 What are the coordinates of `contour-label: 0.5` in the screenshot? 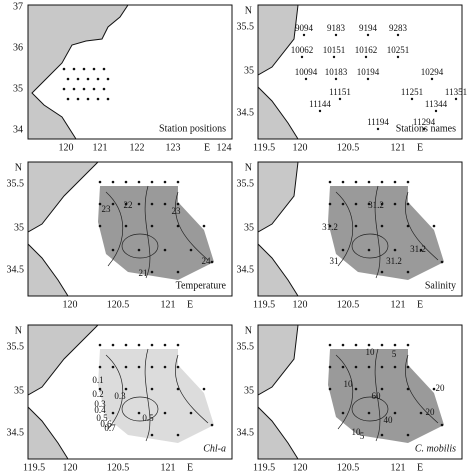 It's located at (102, 418).